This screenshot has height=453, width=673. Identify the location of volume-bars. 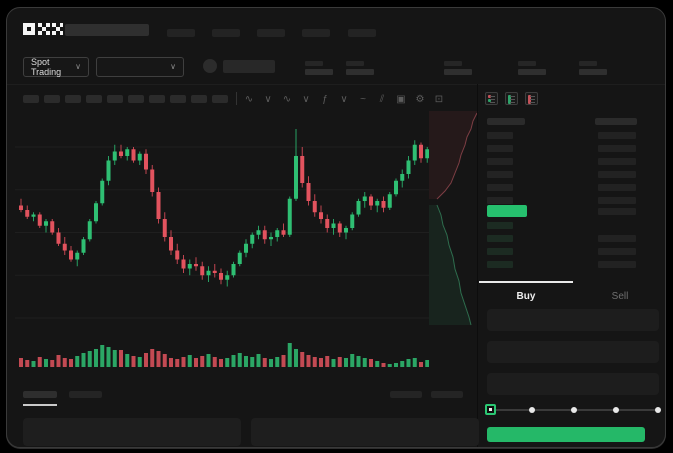
(224, 355).